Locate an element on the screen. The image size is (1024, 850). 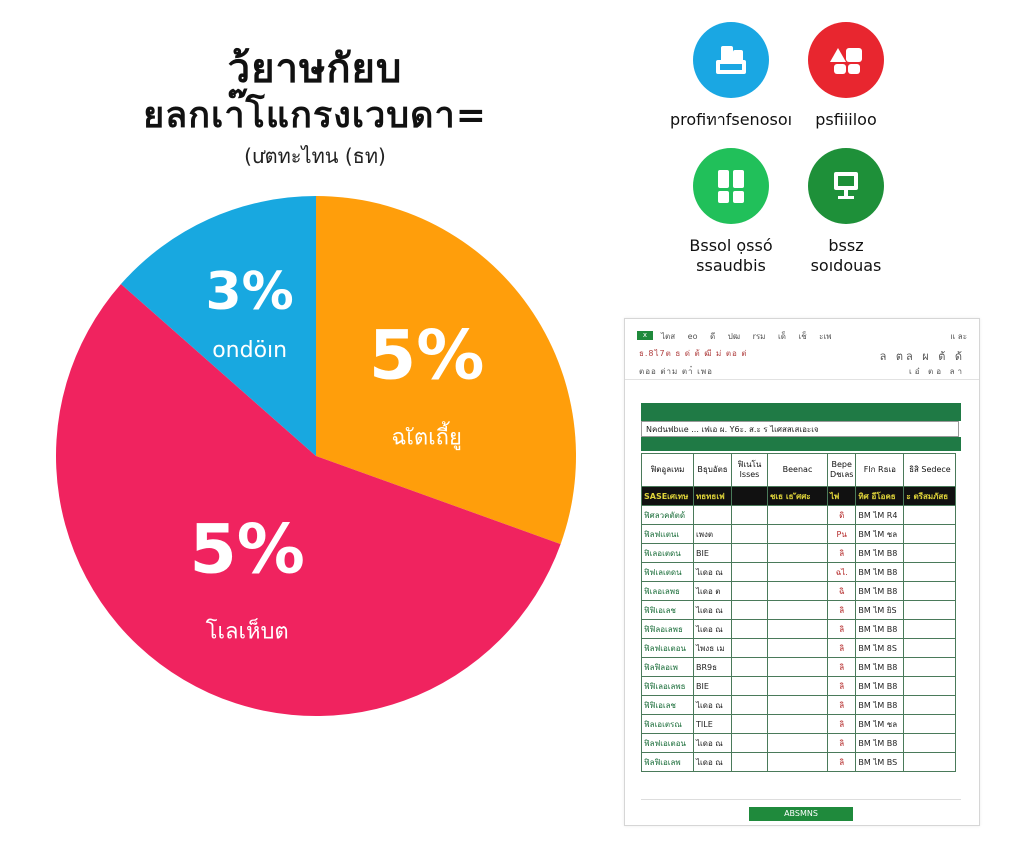
table-cell: ฟิลฟเอเตอน is located at coordinates (667, 743).